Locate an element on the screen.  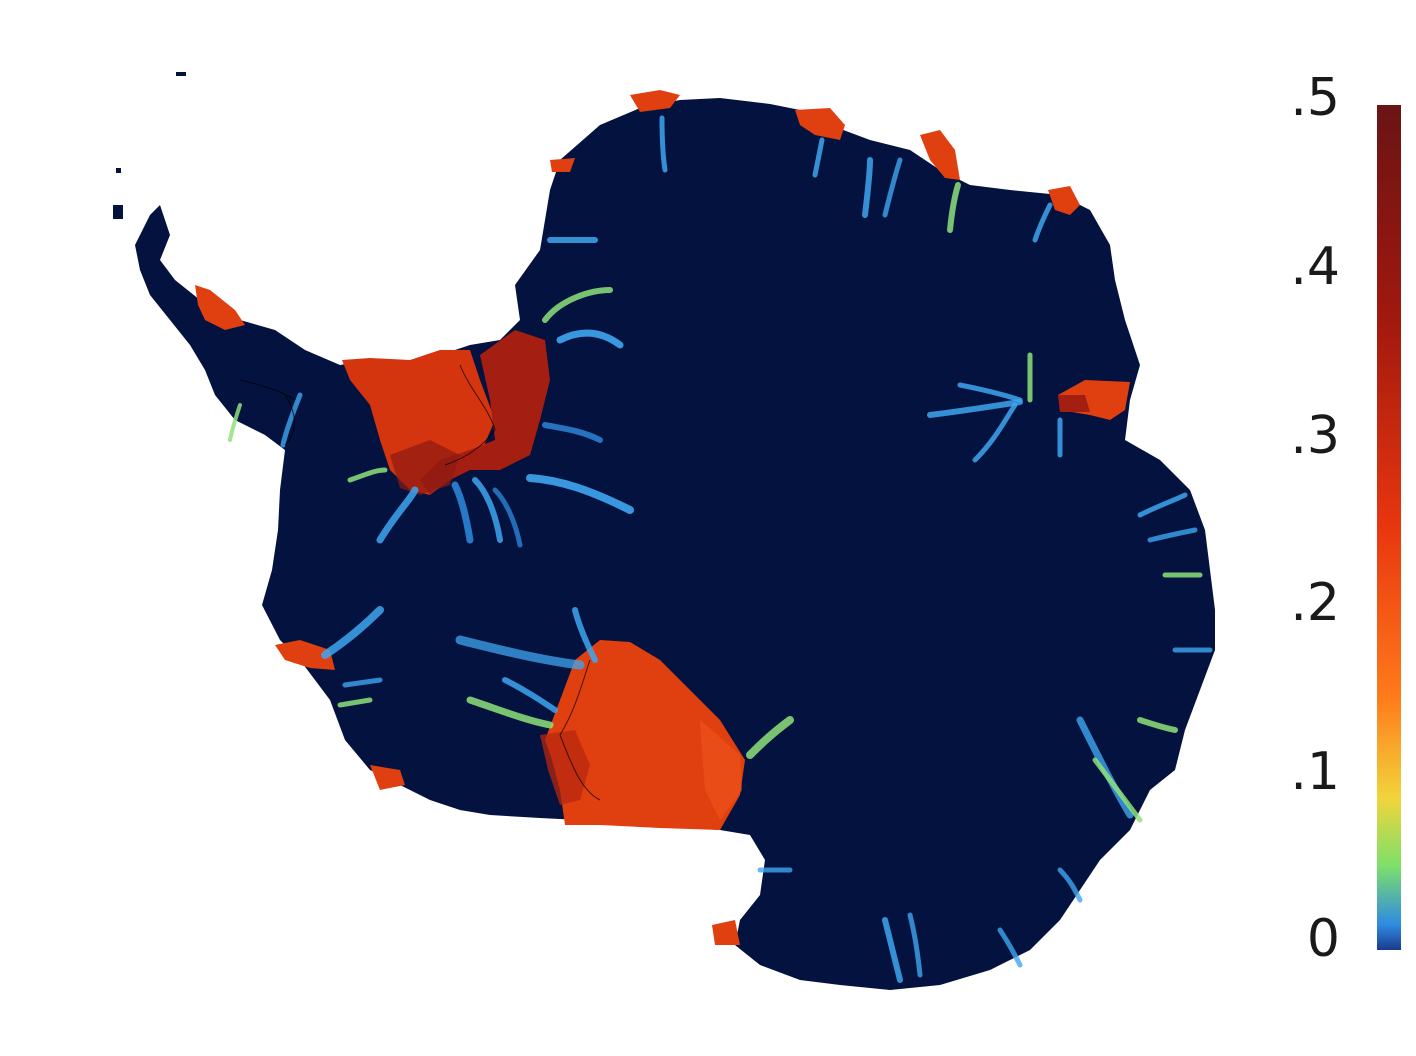
colorbar-gradient is located at coordinates (1389, 527).